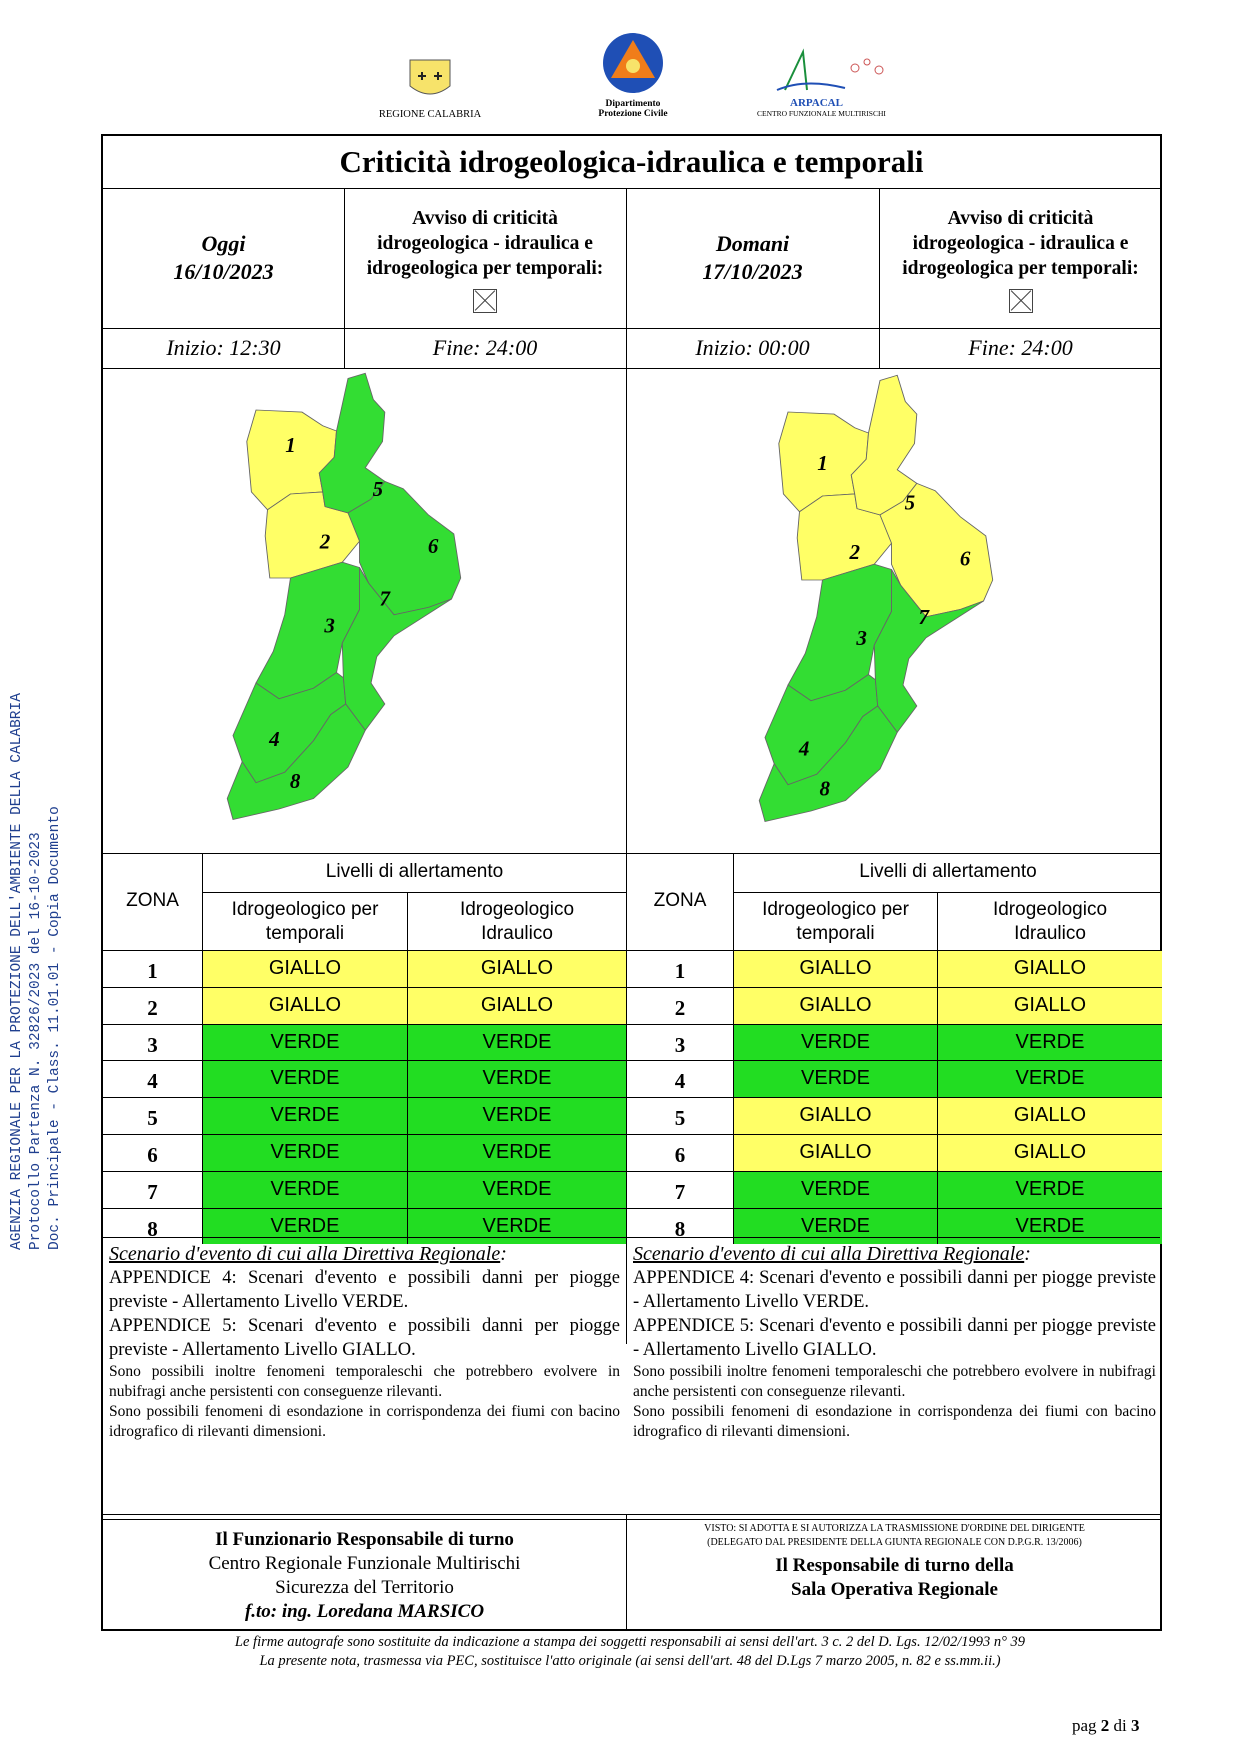 Image resolution: width=1240 pixels, height=1754 pixels. I want to click on day-today-label: Oggi 16/10/2023, so click(223, 258).